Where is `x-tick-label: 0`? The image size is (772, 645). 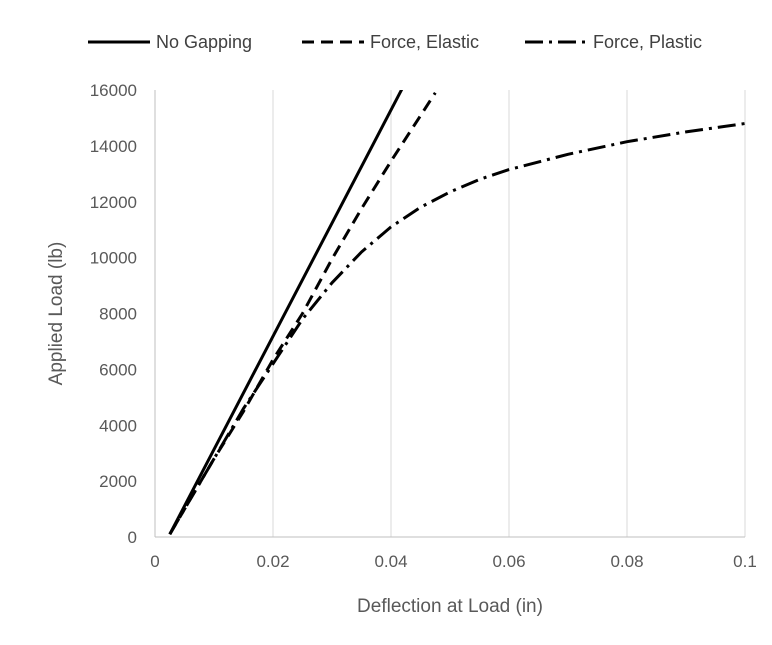
x-tick-label: 0 is located at coordinates (154, 561).